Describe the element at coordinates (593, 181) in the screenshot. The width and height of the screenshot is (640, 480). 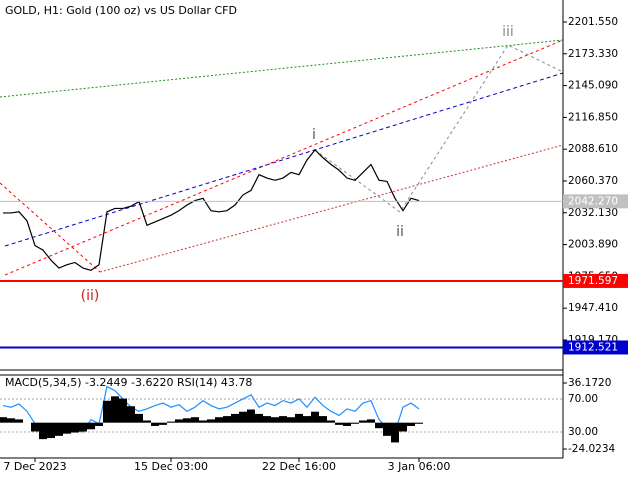
I see `y-tick-label: 2060.370` at that location.